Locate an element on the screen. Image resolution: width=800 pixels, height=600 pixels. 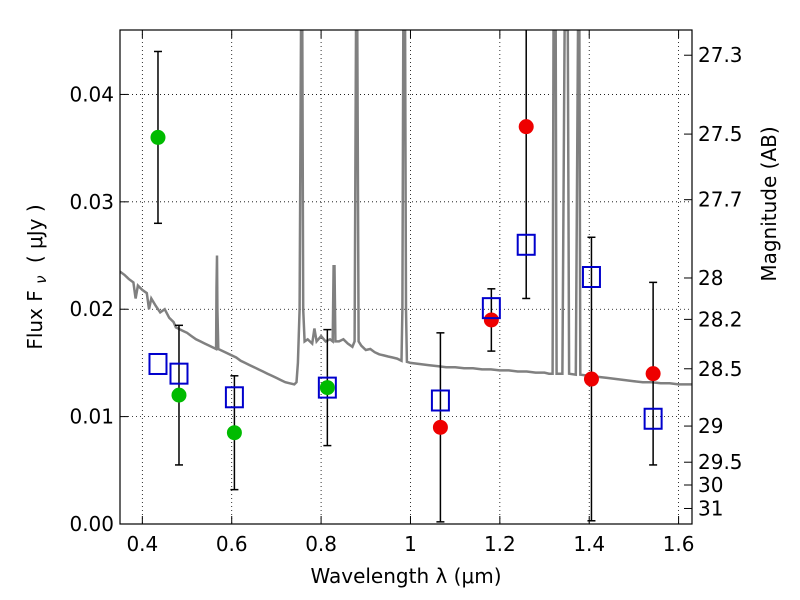
y2-tick-label: 30 is located at coordinates (710, 485).